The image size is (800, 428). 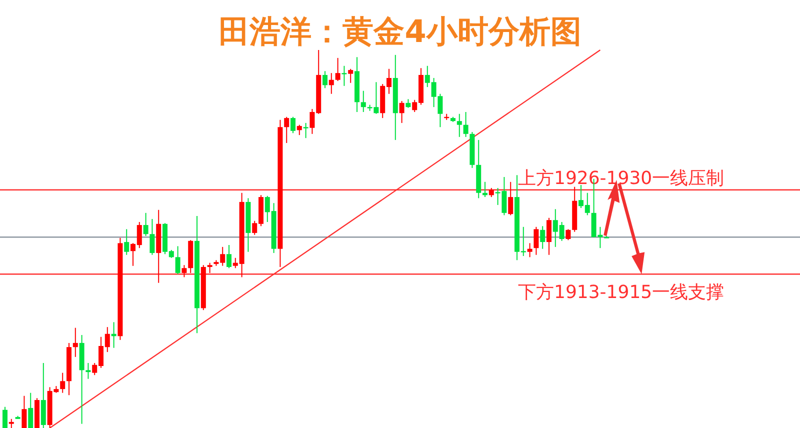 What do you see at coordinates (621, 178) in the screenshot?
I see `ref-line-label: 上方1926-1930一线压制` at bounding box center [621, 178].